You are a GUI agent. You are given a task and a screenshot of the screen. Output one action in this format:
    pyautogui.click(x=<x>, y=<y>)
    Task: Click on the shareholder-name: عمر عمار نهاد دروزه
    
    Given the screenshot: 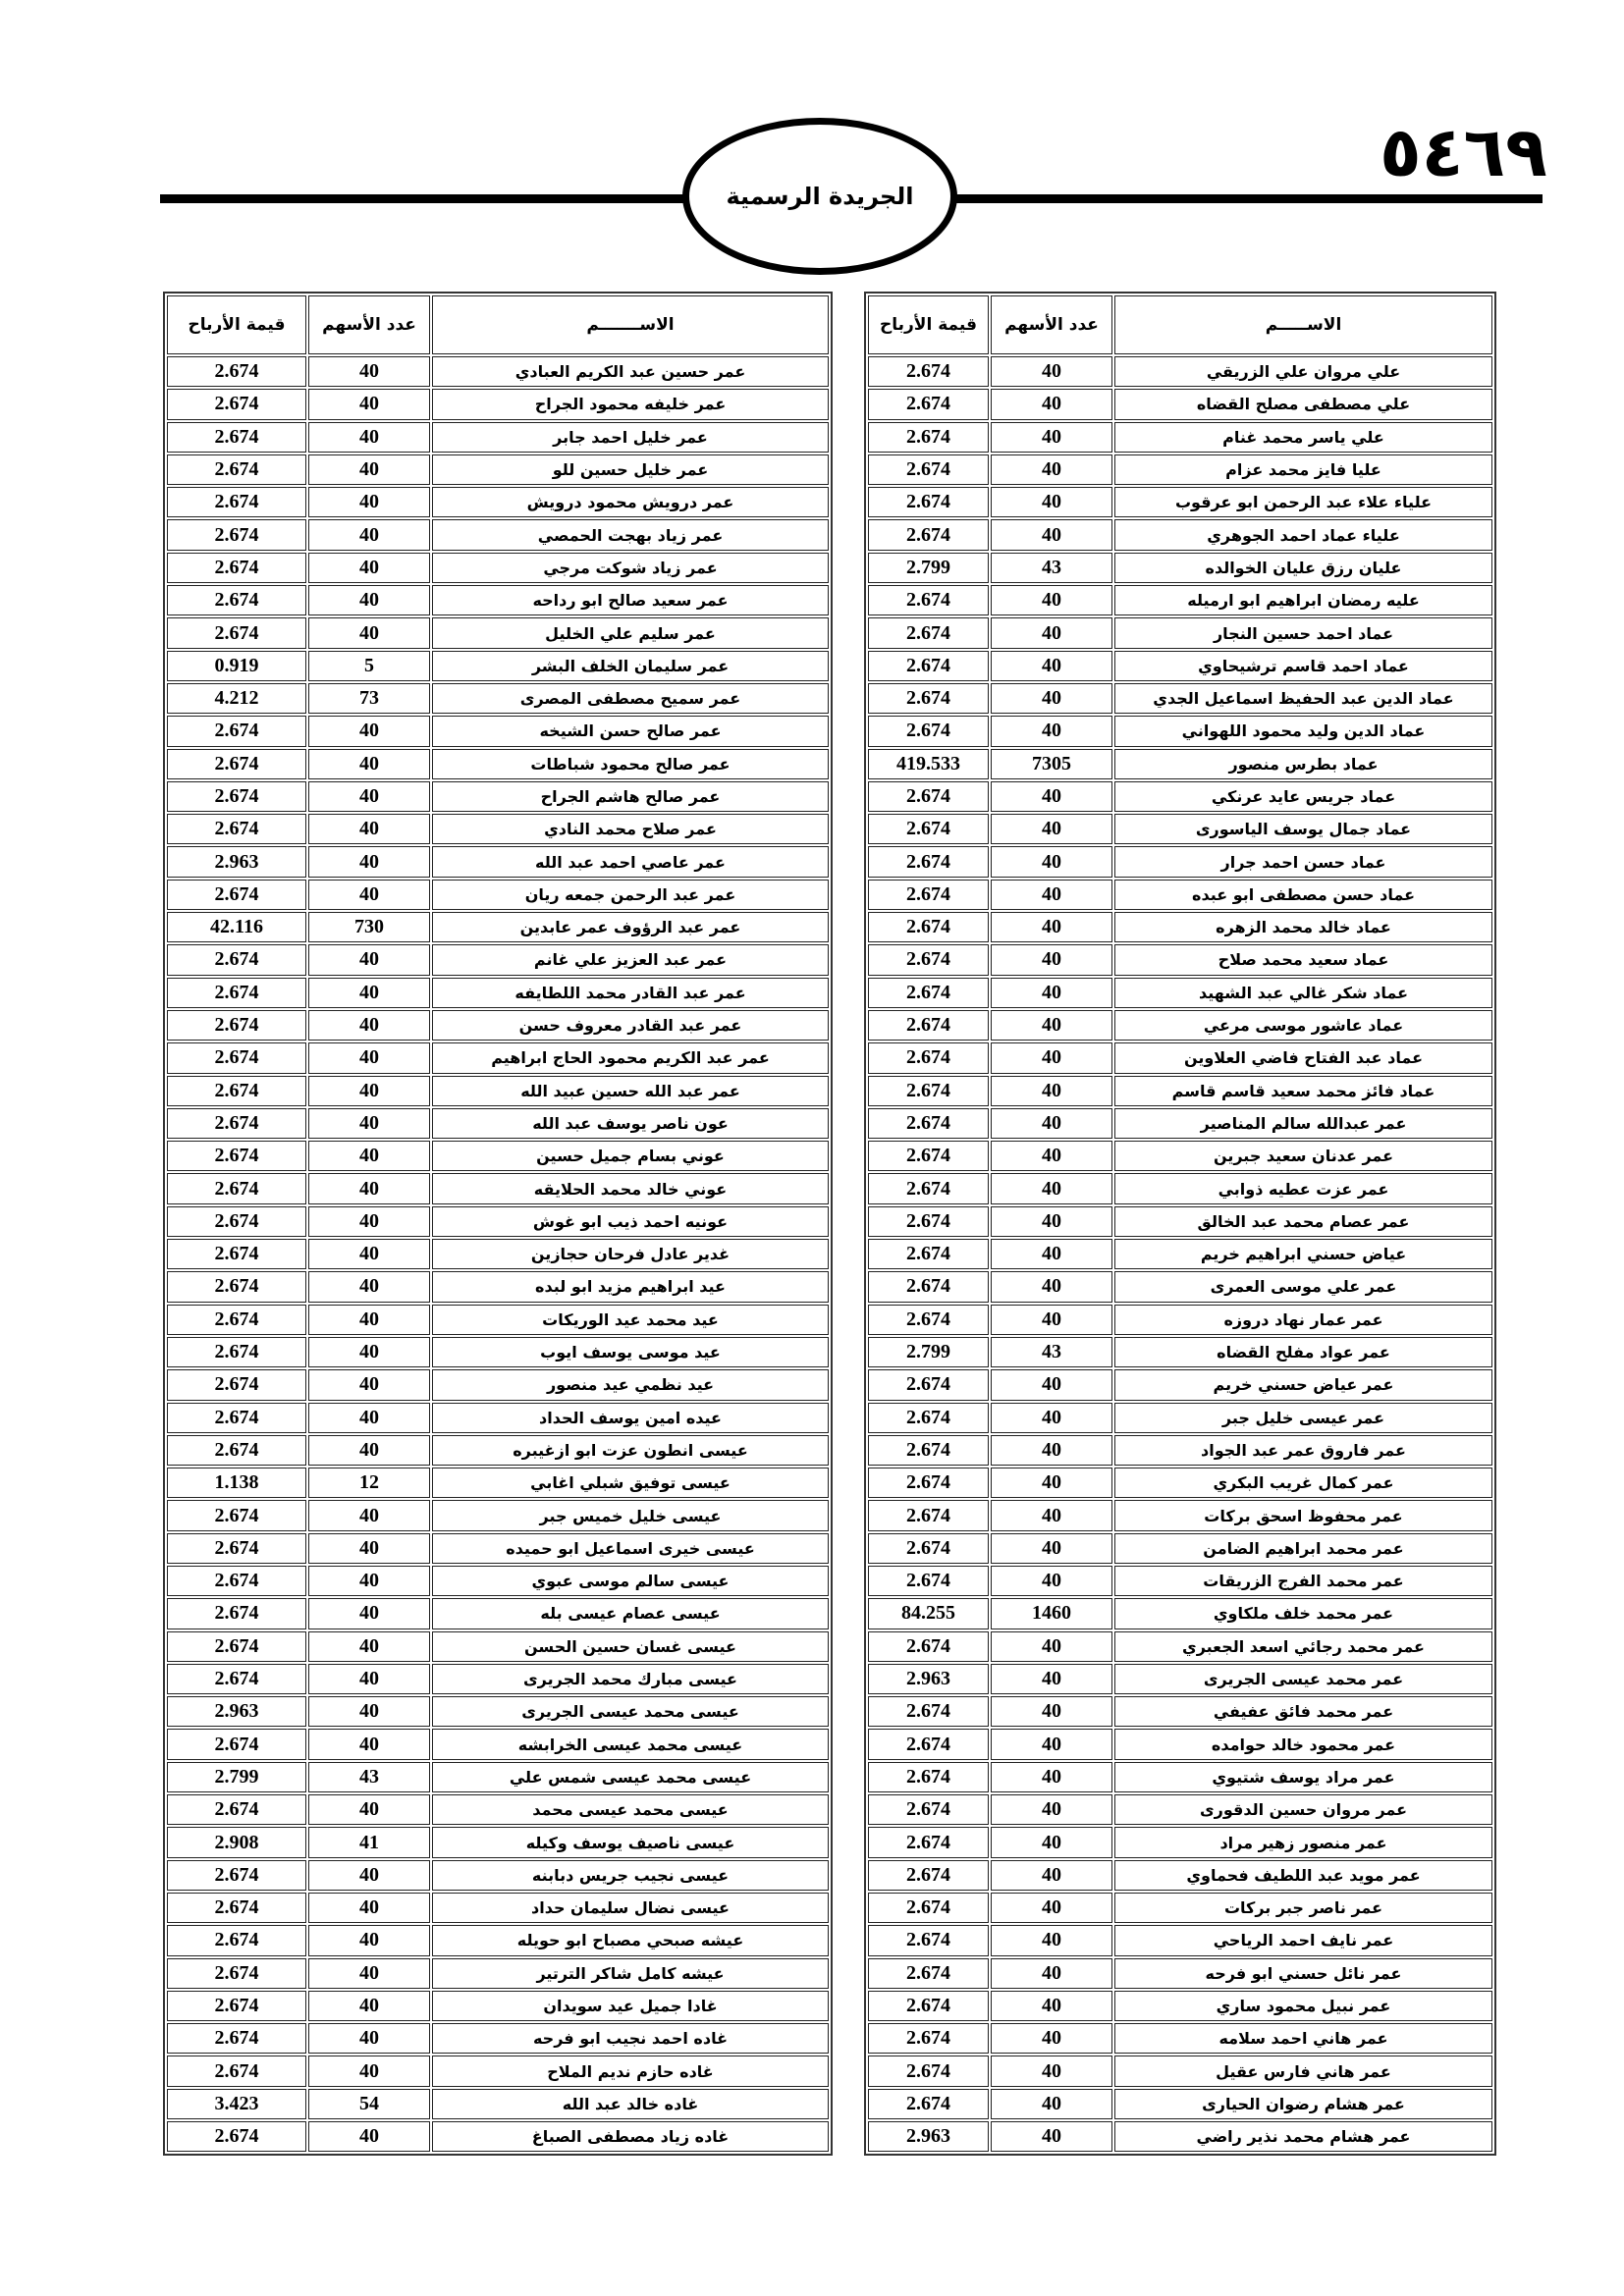 What is the action you would take?
    pyautogui.click(x=1303, y=1320)
    